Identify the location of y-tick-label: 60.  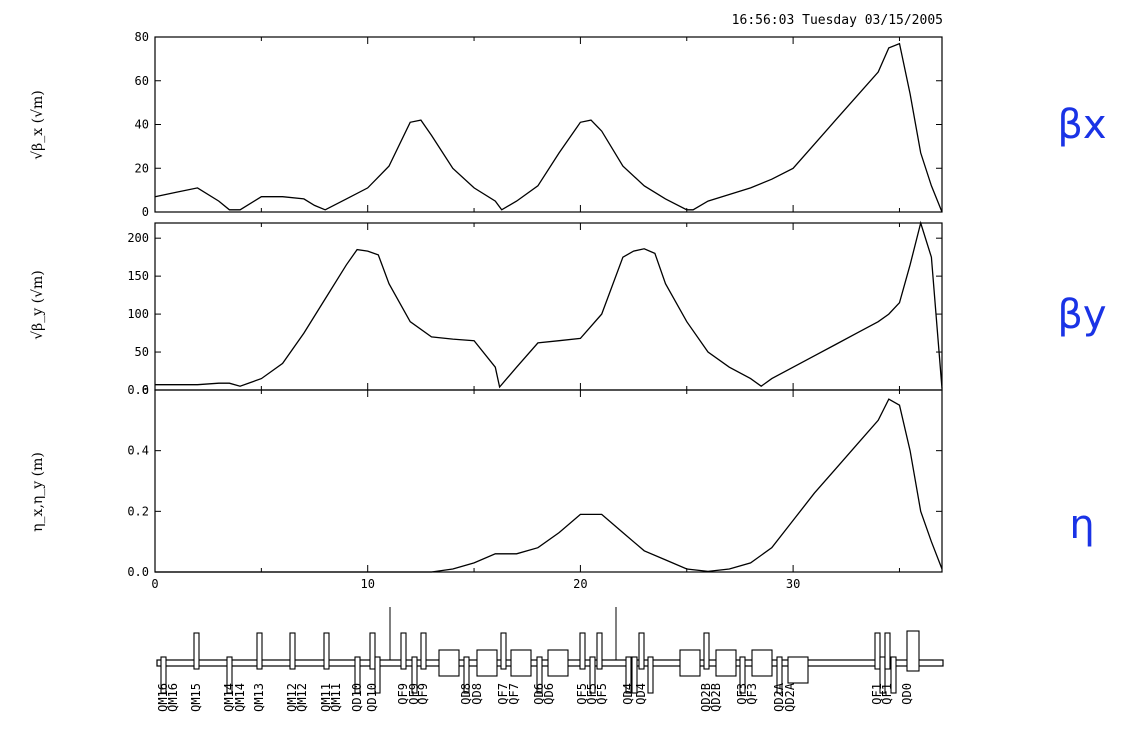
(142, 81).